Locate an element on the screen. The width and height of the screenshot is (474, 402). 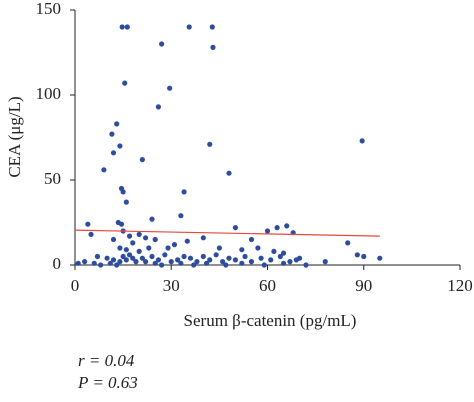
annotation: P = 0.63 is located at coordinates (107, 382).